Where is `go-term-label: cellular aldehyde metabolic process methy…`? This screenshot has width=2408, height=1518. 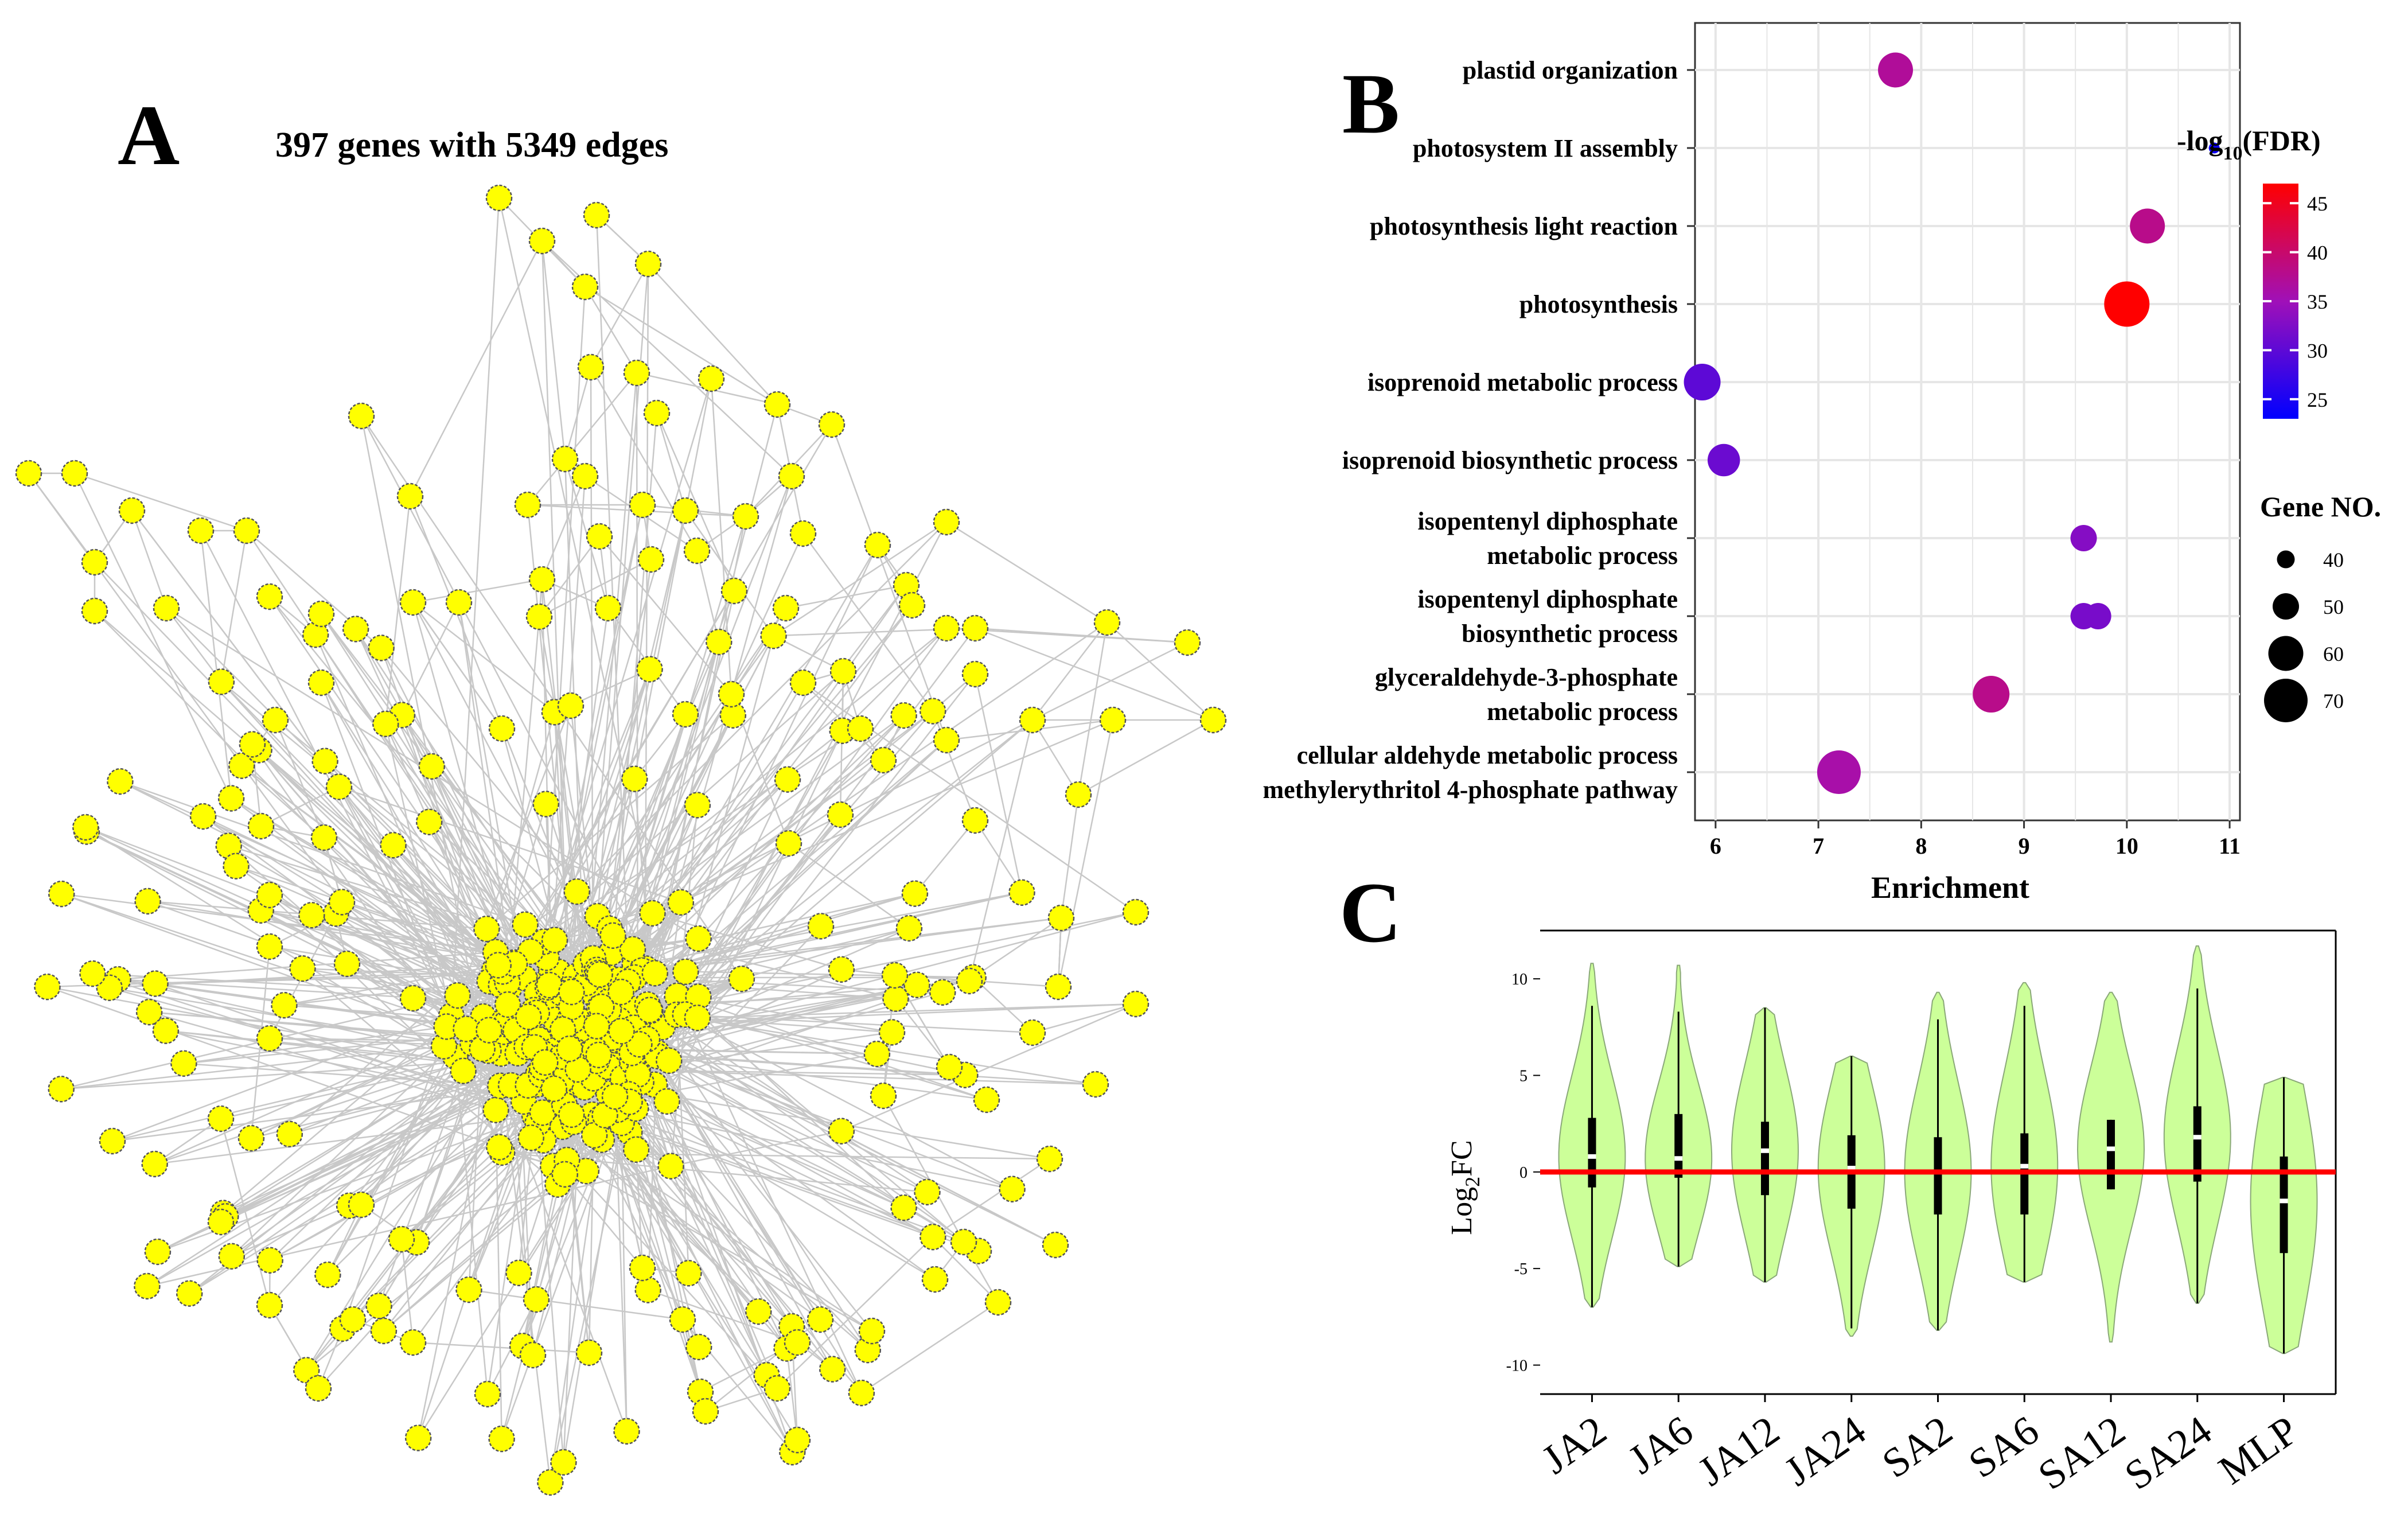 go-term-label: cellular aldehyde metabolic process methy… is located at coordinates (1470, 772).